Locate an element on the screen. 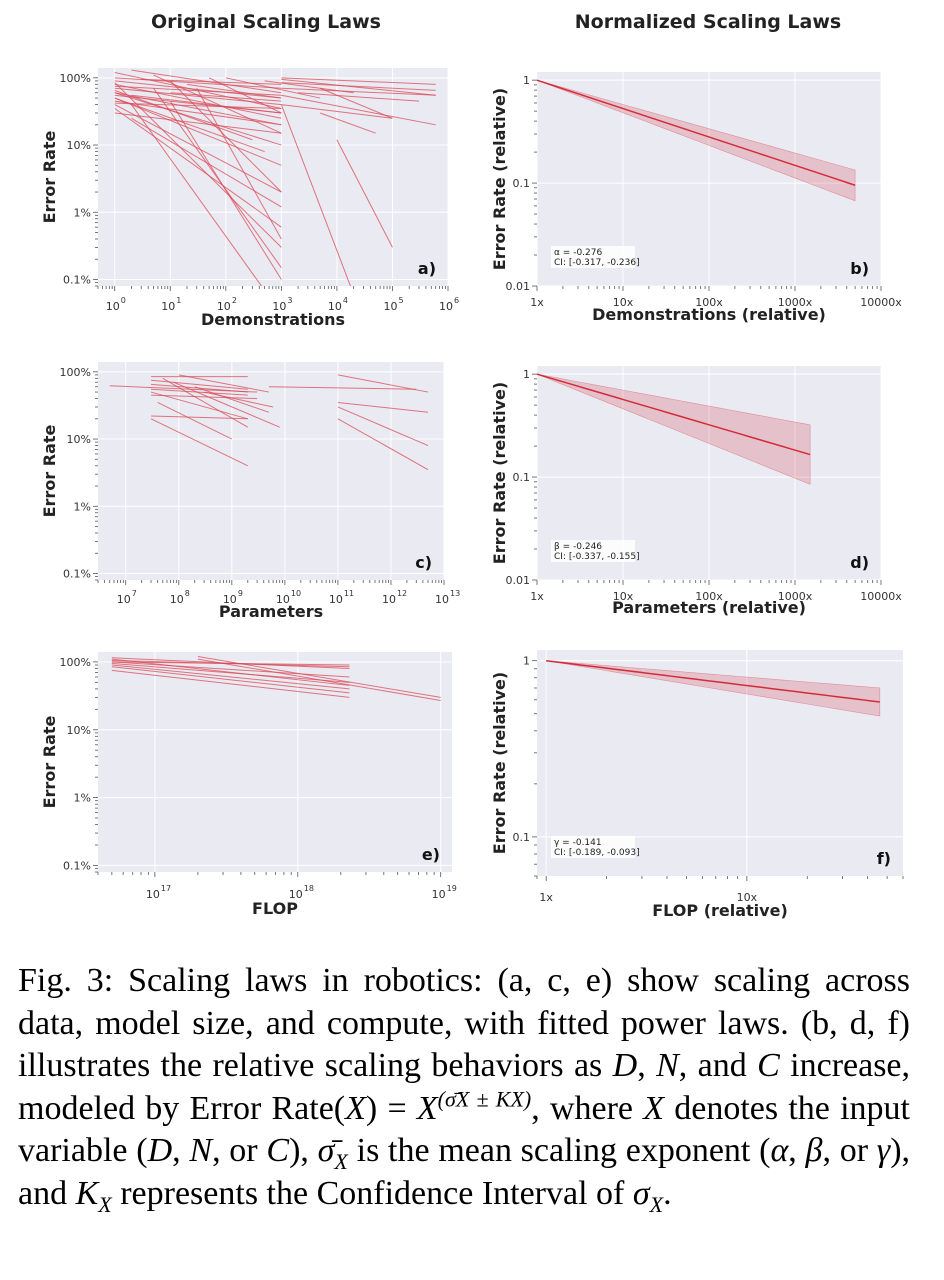 The height and width of the screenshot is (1280, 944). x-axis-label: Demonstrations is located at coordinates (273, 319).